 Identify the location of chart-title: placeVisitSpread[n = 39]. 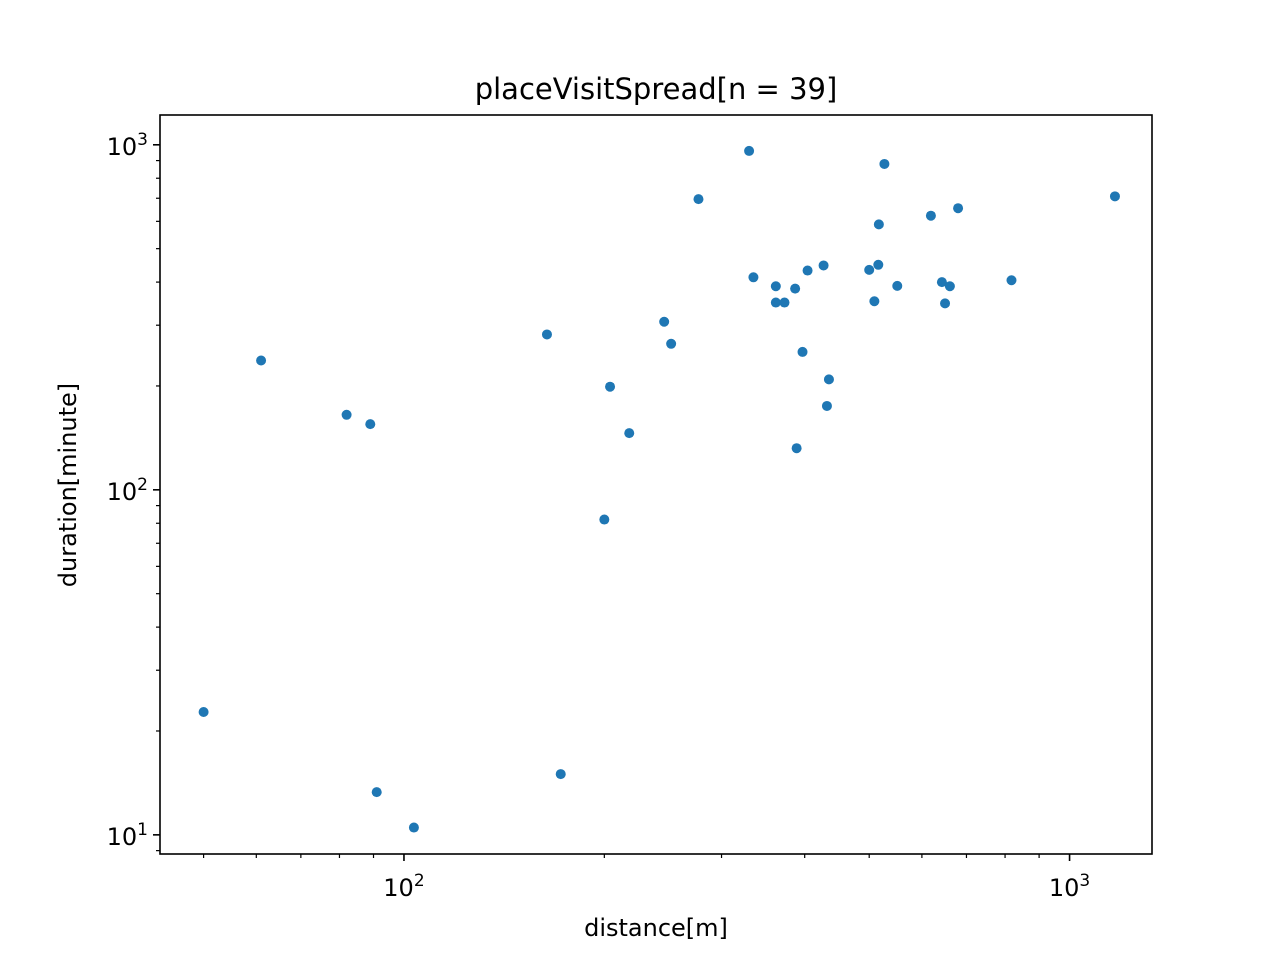
(656, 89).